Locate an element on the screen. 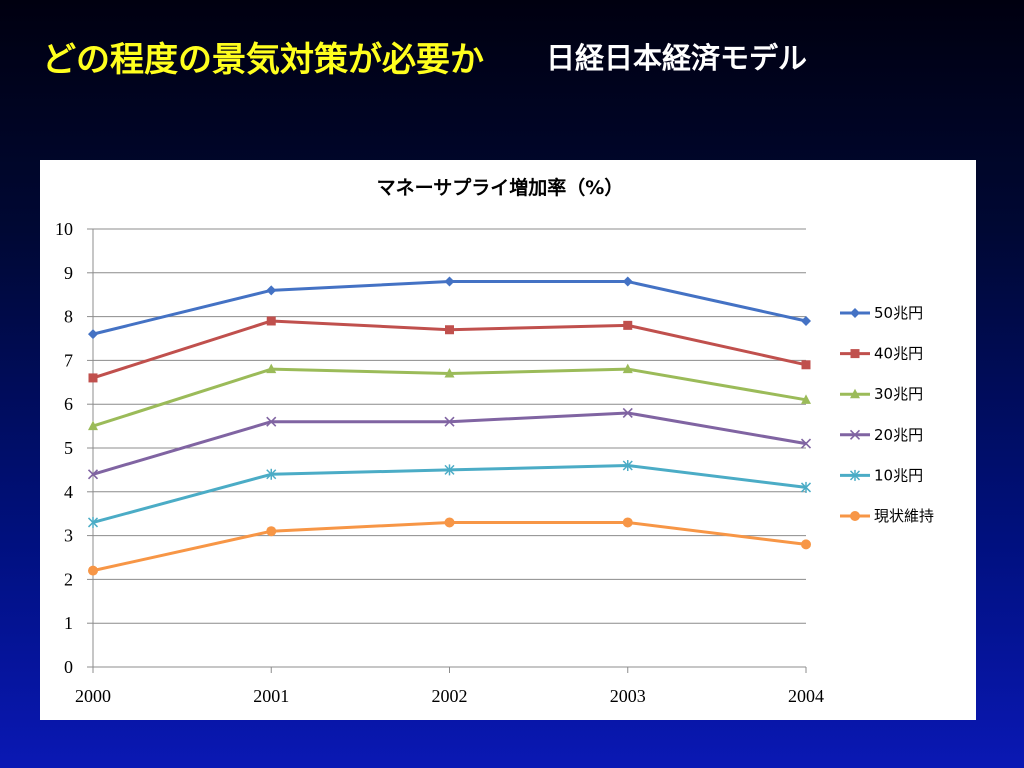 The height and width of the screenshot is (768, 1024). y-tick-label: 7 is located at coordinates (68, 360).